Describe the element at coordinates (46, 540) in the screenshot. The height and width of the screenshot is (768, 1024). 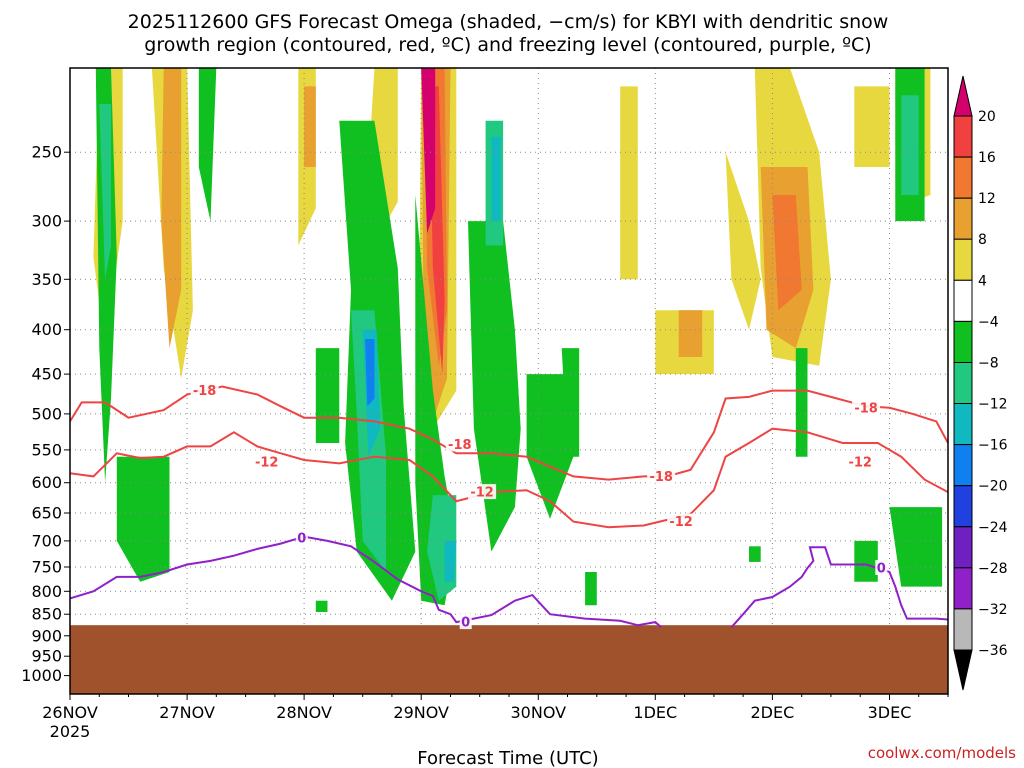
I see `y-tick-label: 700` at that location.